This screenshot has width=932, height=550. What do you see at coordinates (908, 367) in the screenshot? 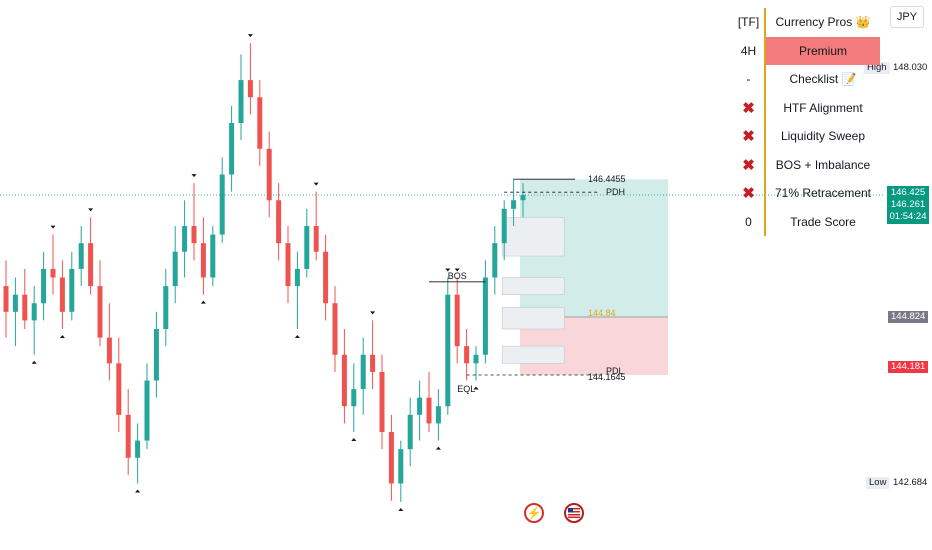
I see `stop-price-tag: 144.181` at bounding box center [908, 367].